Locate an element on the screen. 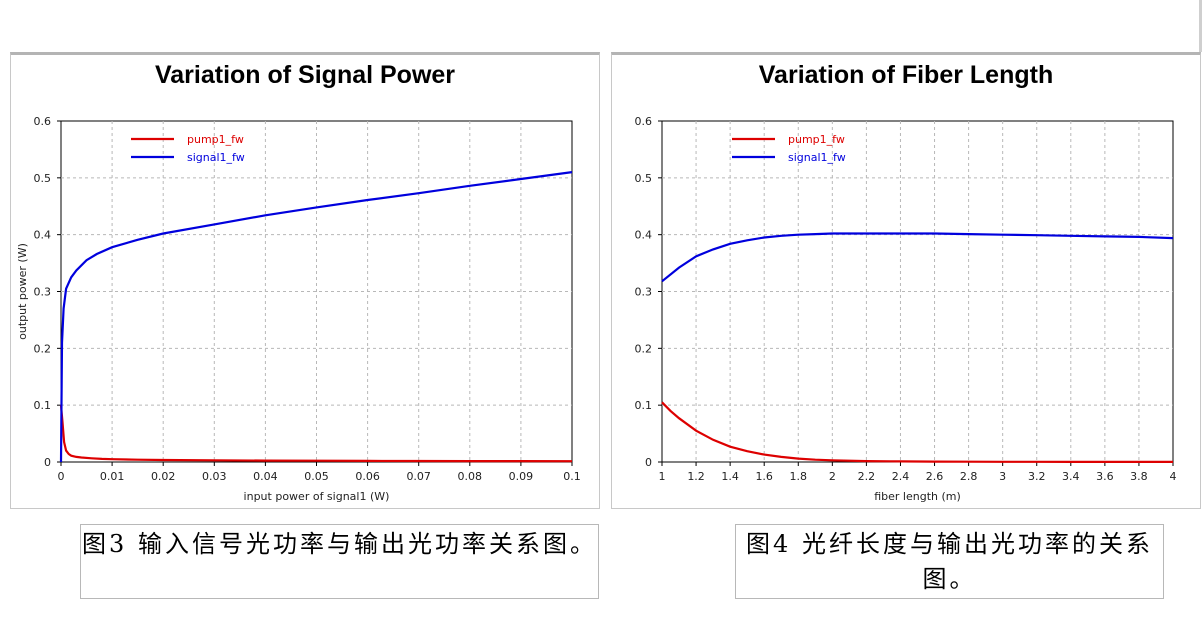  right-edge-divider is located at coordinates (1200, 26).